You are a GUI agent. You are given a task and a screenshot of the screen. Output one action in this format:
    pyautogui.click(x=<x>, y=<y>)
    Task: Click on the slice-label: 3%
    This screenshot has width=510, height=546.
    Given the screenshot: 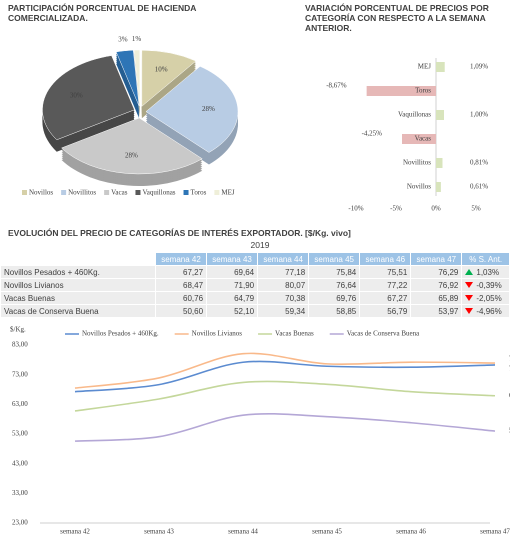 What is the action you would take?
    pyautogui.click(x=123, y=40)
    